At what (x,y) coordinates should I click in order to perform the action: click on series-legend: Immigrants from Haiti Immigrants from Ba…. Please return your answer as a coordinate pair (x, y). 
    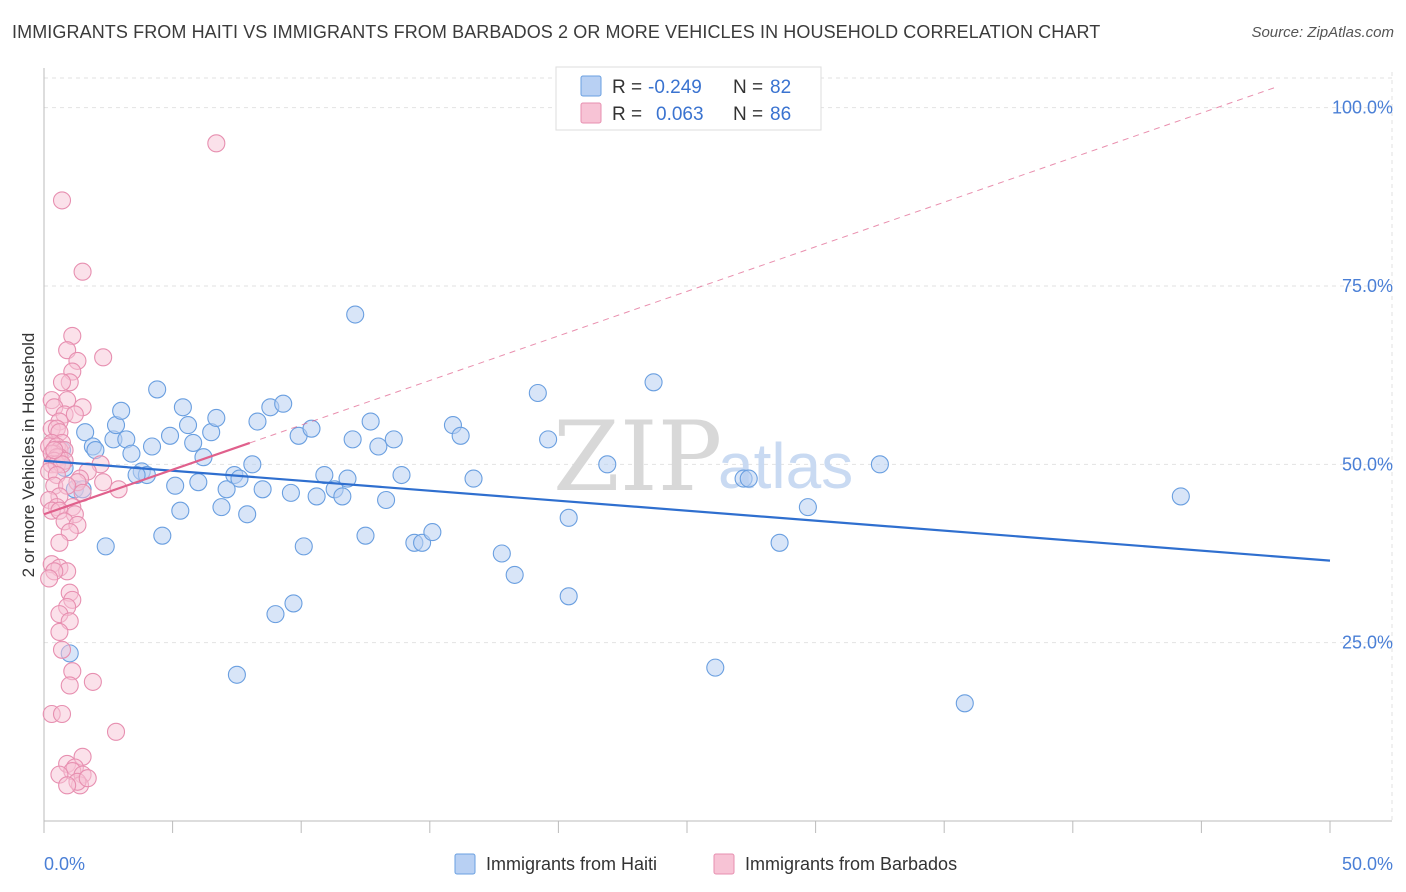
    Looking at the image, I should click on (705, 864).